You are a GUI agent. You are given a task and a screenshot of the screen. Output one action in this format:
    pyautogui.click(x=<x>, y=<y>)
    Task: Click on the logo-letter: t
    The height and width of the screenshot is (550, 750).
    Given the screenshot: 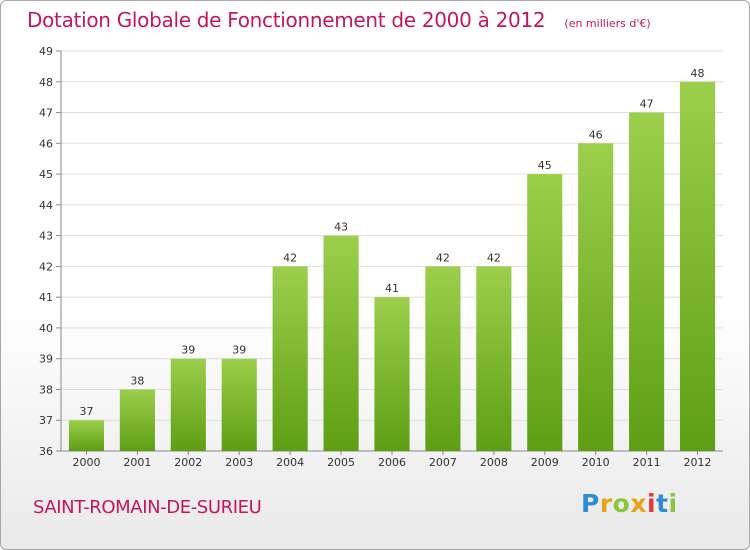 What is the action you would take?
    pyautogui.click(x=662, y=503)
    